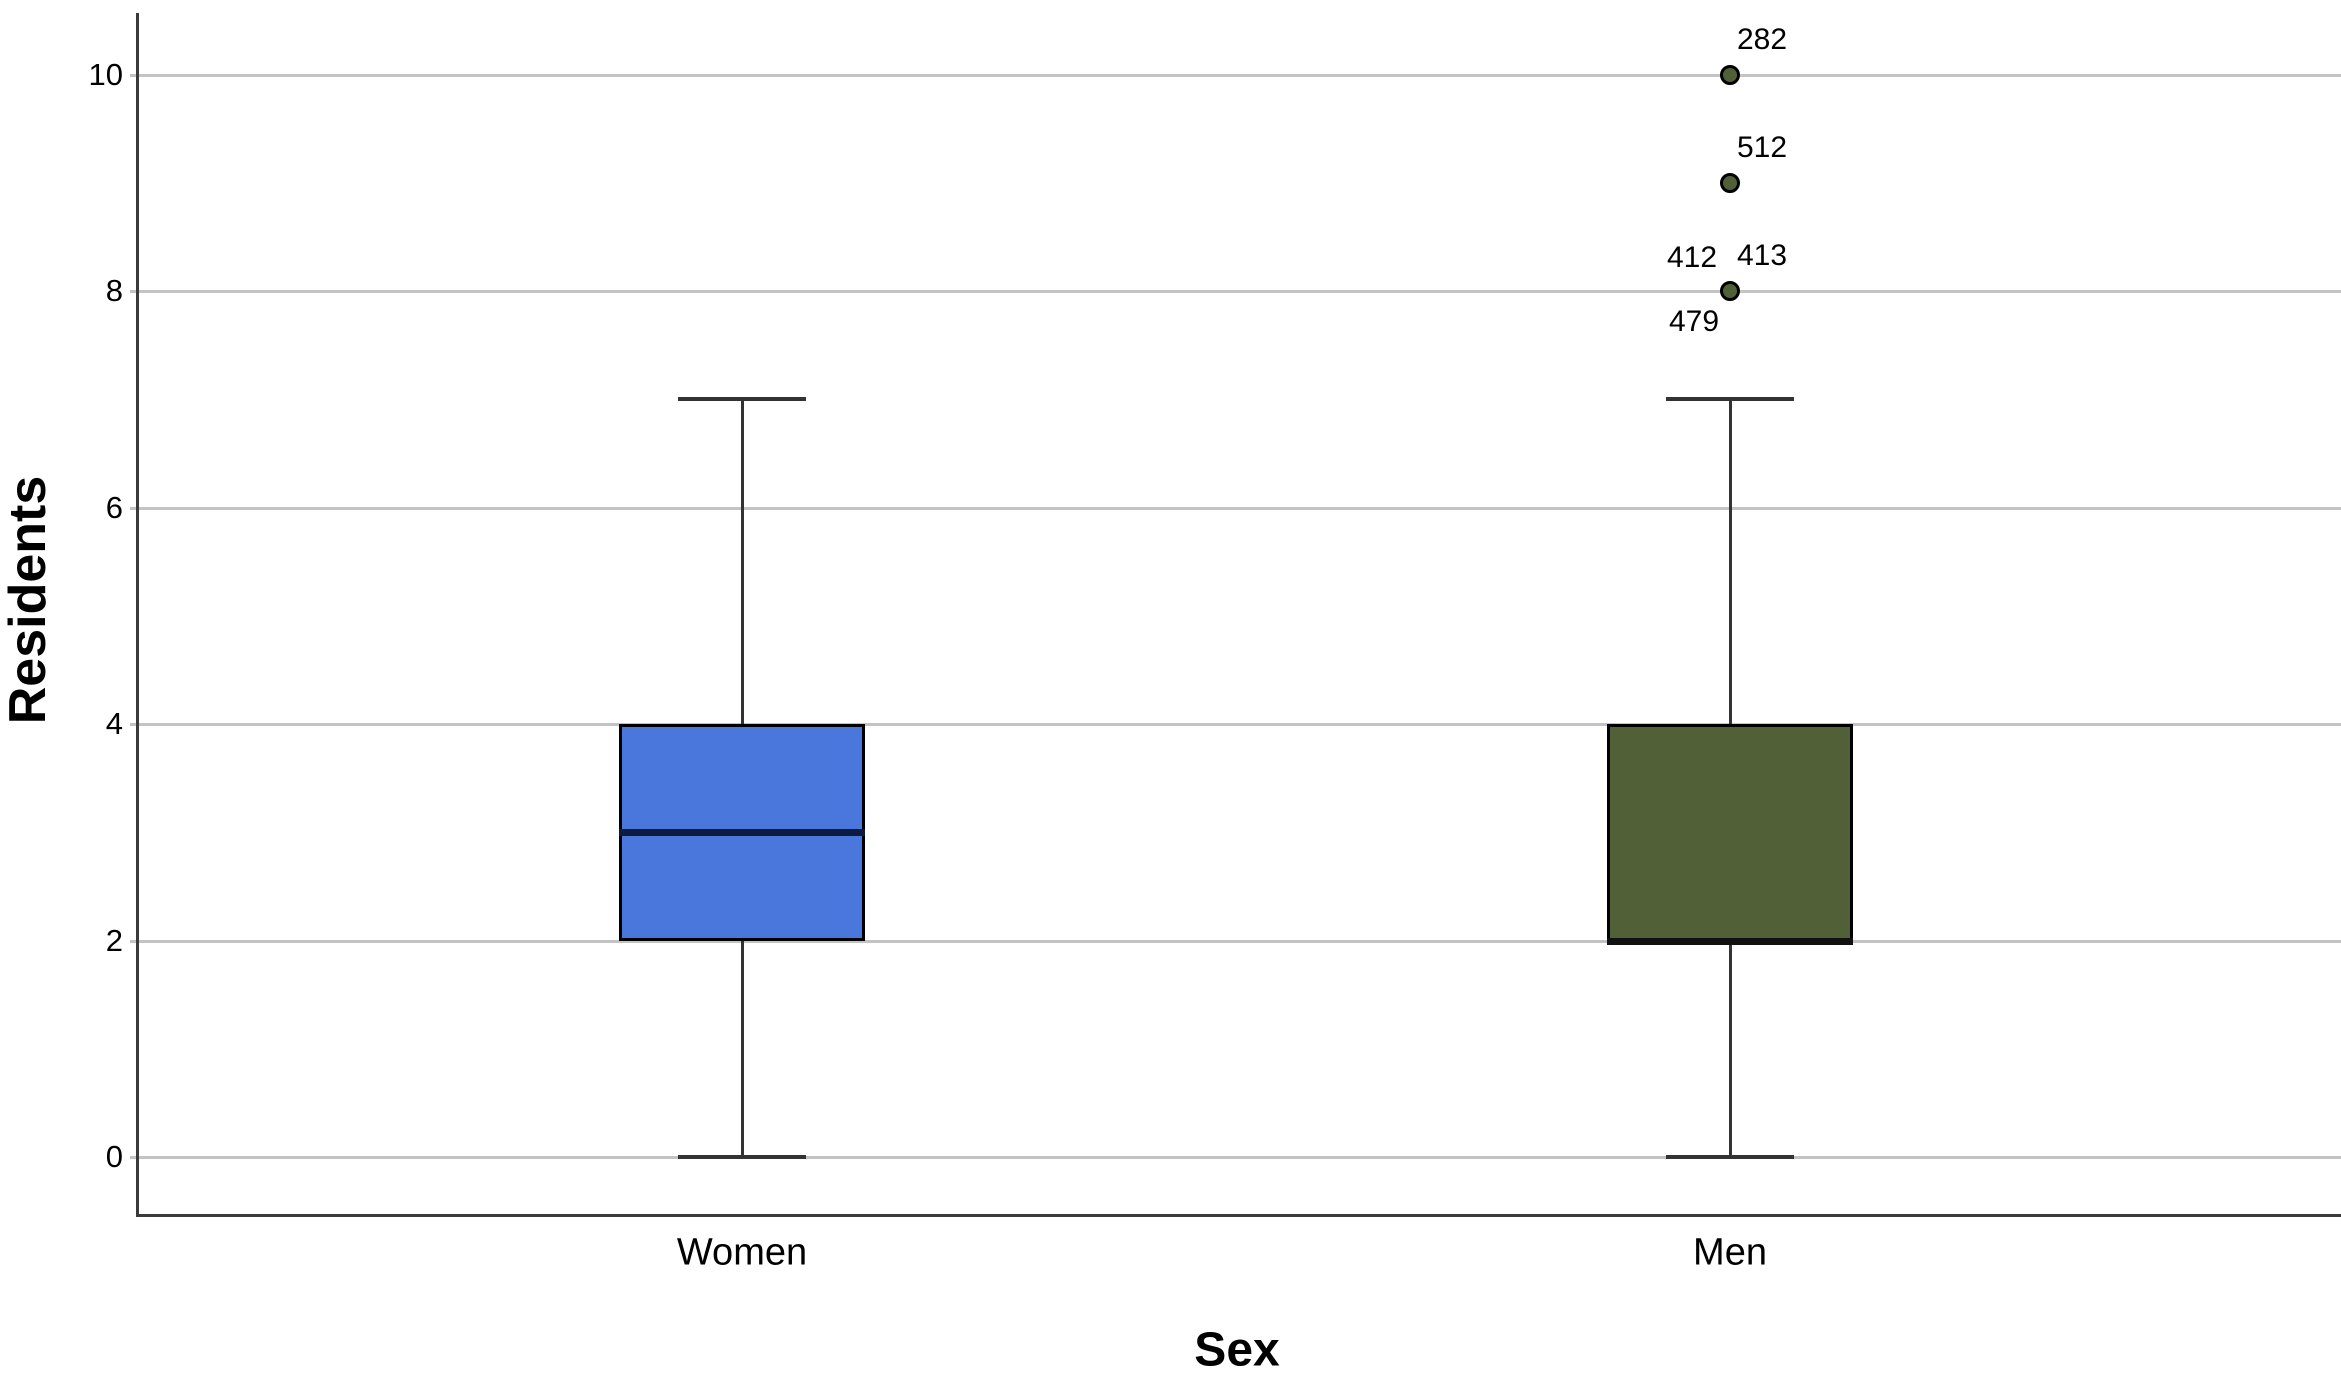 Image resolution: width=2341 pixels, height=1387 pixels. Describe the element at coordinates (1762, 39) in the screenshot. I see `outlier-label: 282` at that location.